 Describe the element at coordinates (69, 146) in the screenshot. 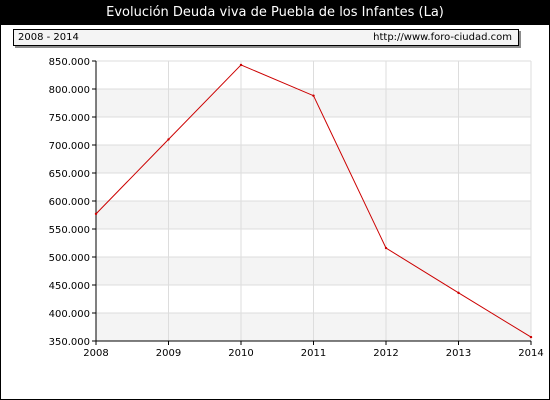

I see `y-tick-label: 700.000` at that location.